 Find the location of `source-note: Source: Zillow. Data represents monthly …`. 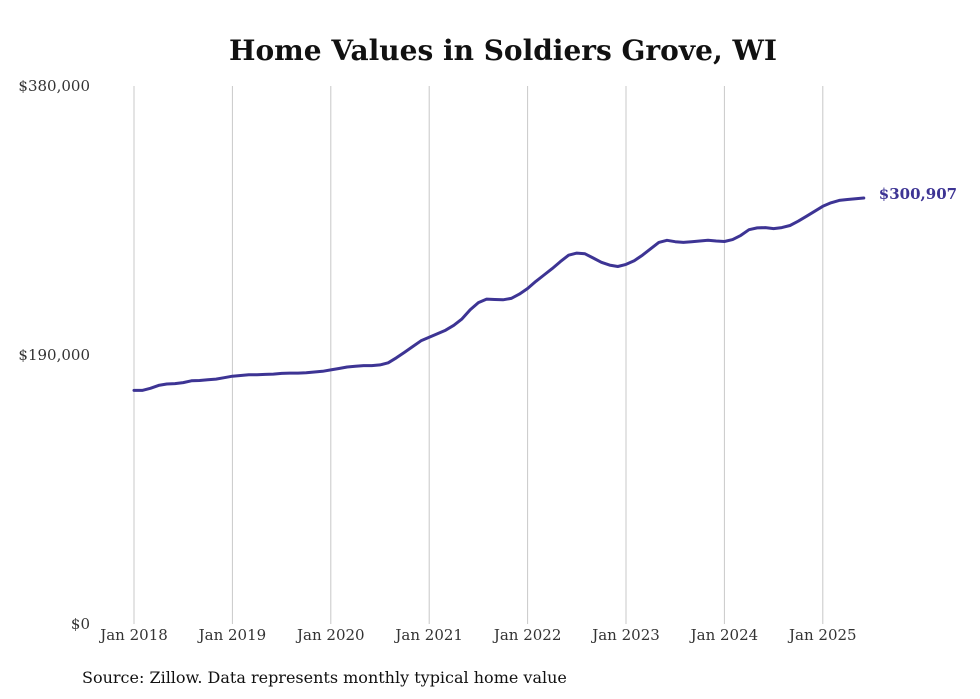

source-note: Source: Zillow. Data represents monthly … is located at coordinates (324, 677).